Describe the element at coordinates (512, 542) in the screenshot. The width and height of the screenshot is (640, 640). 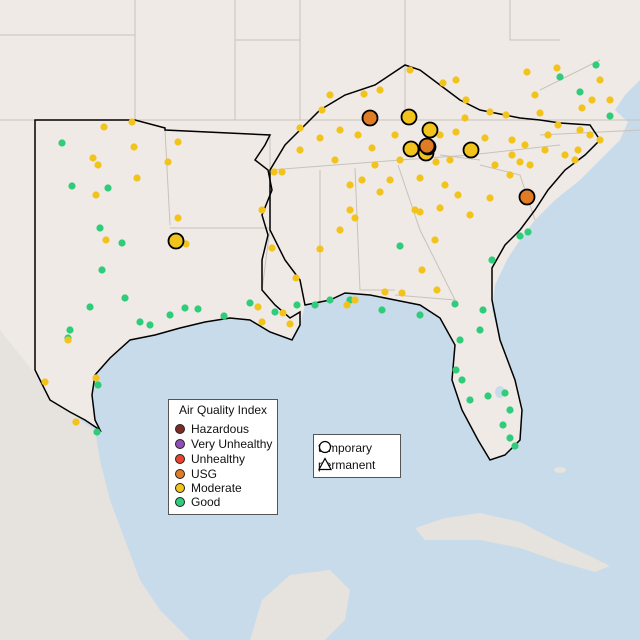
I see `cuba-land` at that location.